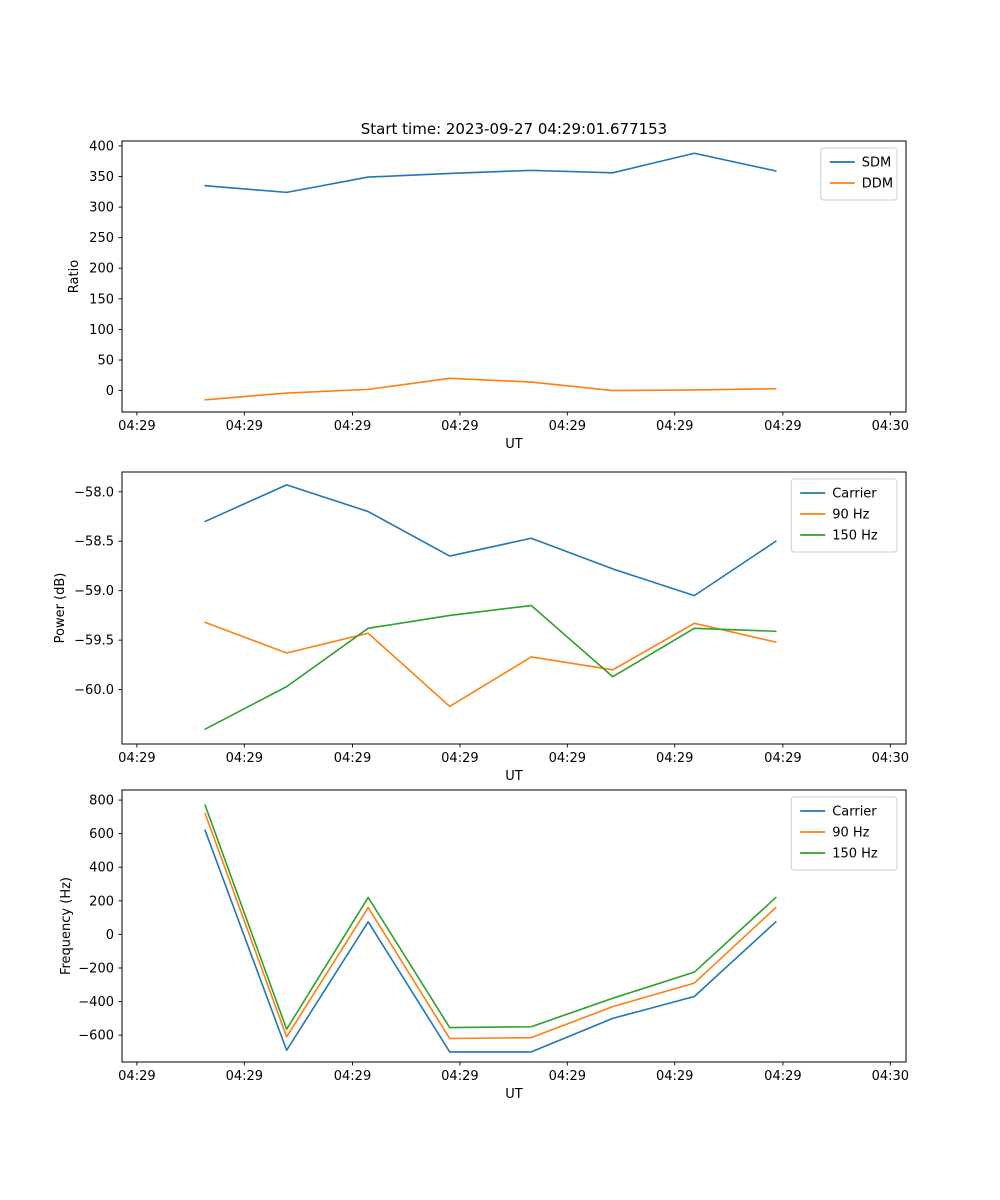 The width and height of the screenshot is (1000, 1200). I want to click on y-axis: 0 50 100 150 200 250 300 350 400 Ratio, so click(94, 269).